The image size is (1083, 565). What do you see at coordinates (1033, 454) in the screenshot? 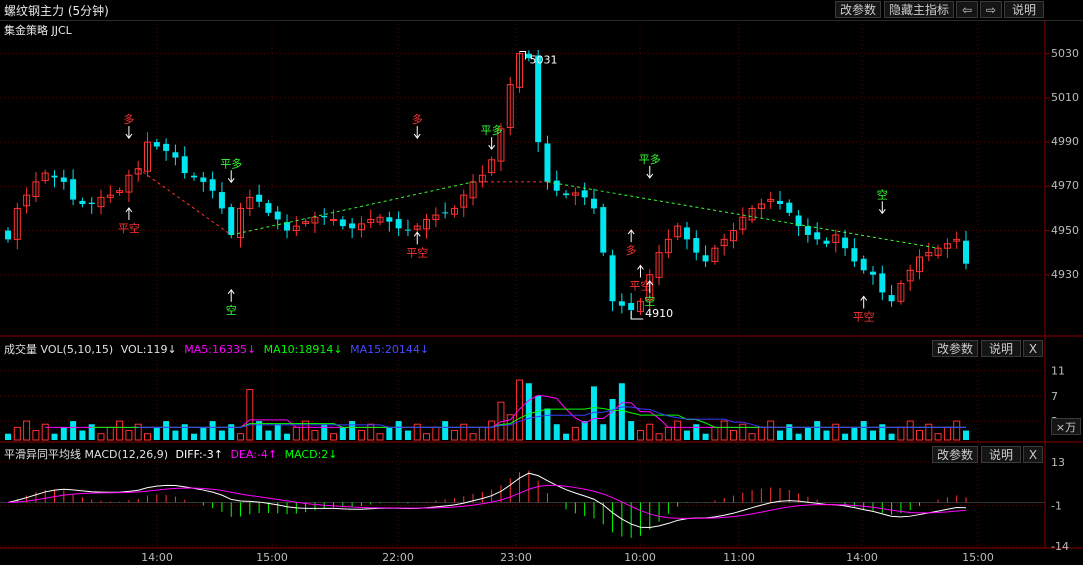
I see `macd-close-button: X` at bounding box center [1033, 454].